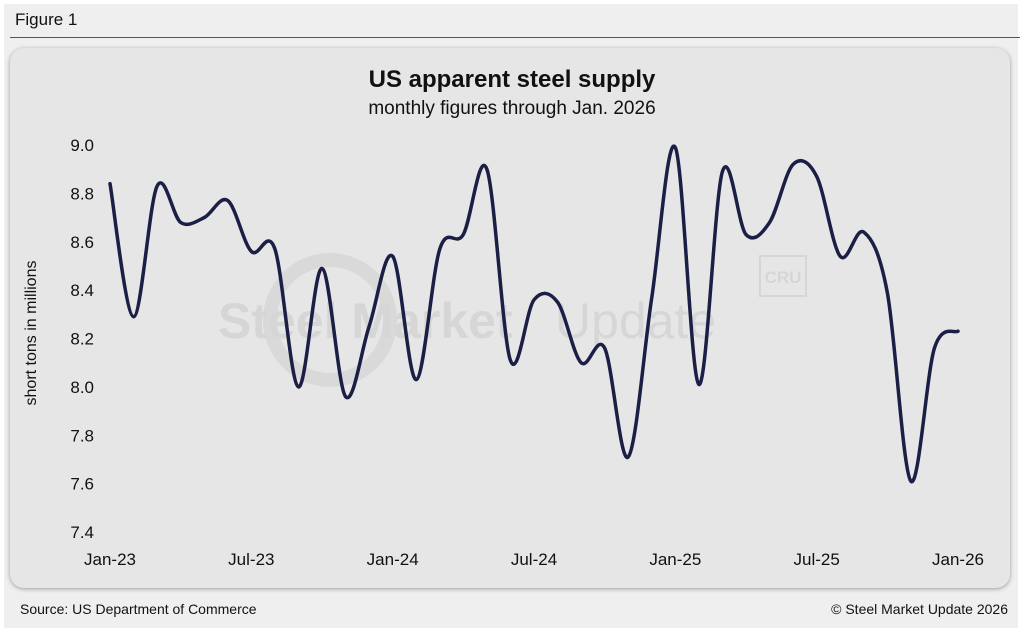 This screenshot has height=633, width=1024. I want to click on figure-label: Figure 1, so click(46, 19).